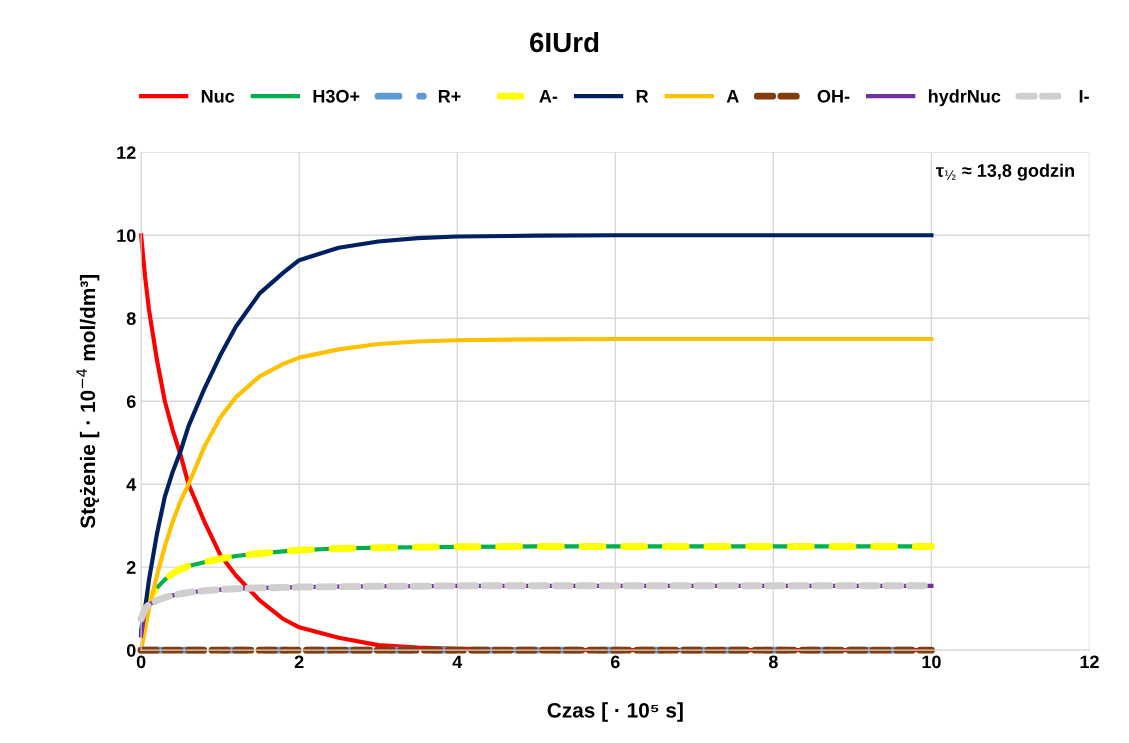  What do you see at coordinates (548, 96) in the screenshot?
I see `legend-label: A-` at bounding box center [548, 96].